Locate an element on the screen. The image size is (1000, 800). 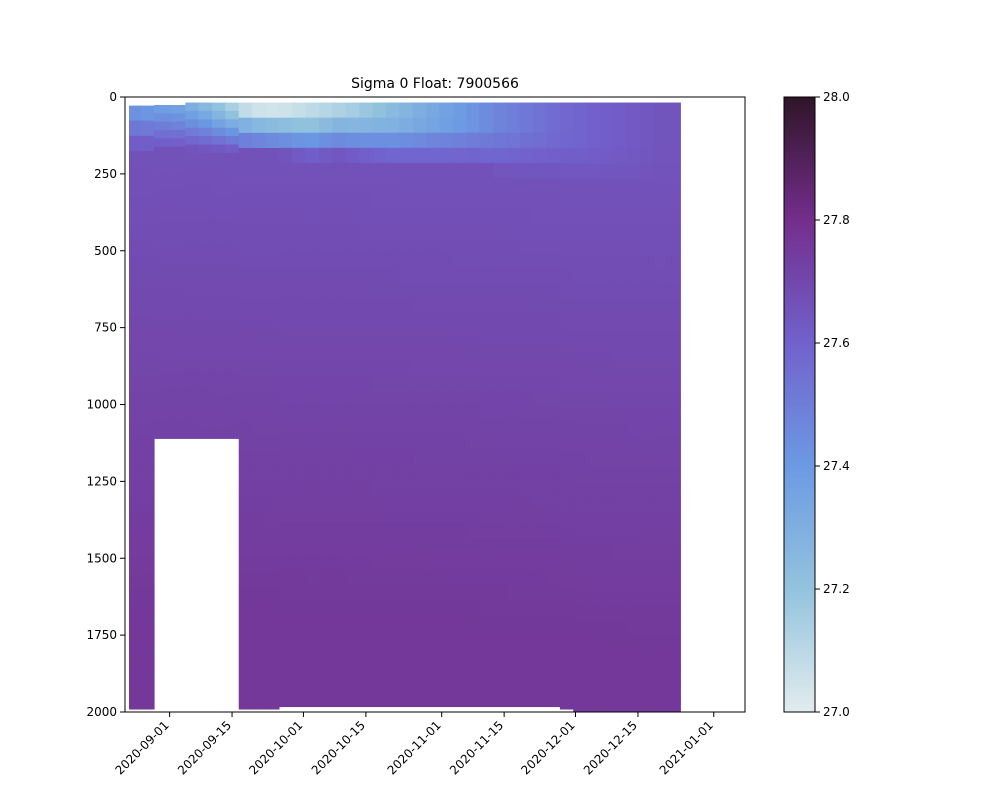
y-tick-label: 1750 is located at coordinates (101, 635).